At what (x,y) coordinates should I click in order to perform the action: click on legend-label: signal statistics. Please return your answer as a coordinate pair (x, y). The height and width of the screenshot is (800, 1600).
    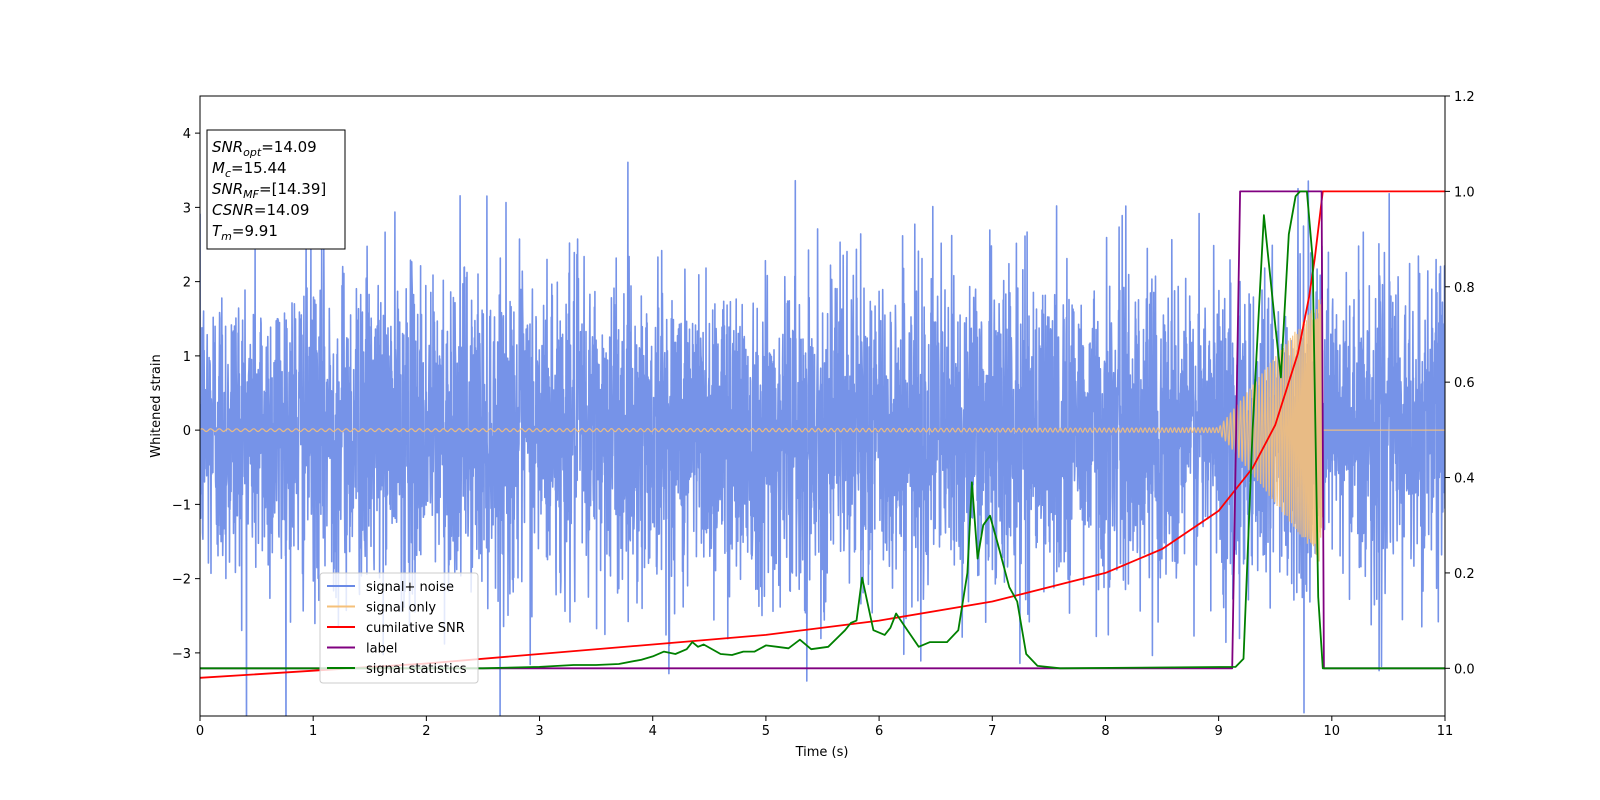
    Looking at the image, I should click on (416, 669).